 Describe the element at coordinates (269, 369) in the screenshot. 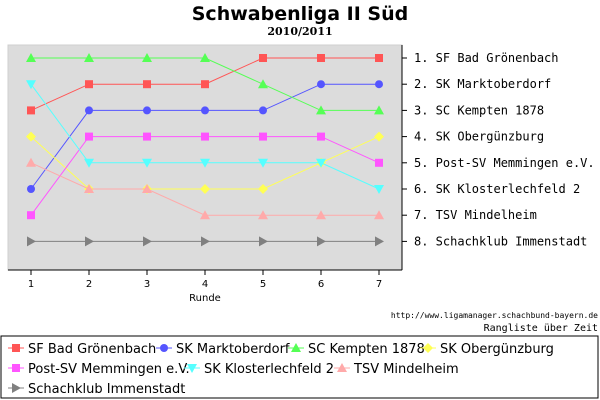

I see `legend-label: SK Klosterlechfeld 2` at that location.